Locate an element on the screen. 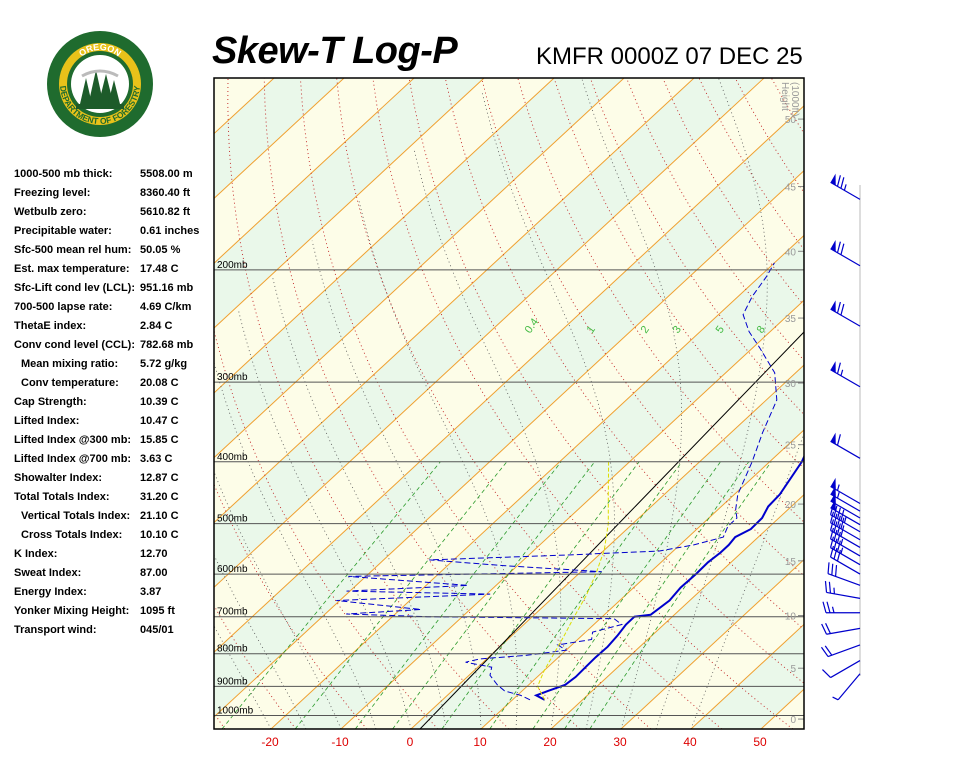 This screenshot has height=768, width=960. index-row: Energy Index: 3.87 is located at coordinates (114, 595).